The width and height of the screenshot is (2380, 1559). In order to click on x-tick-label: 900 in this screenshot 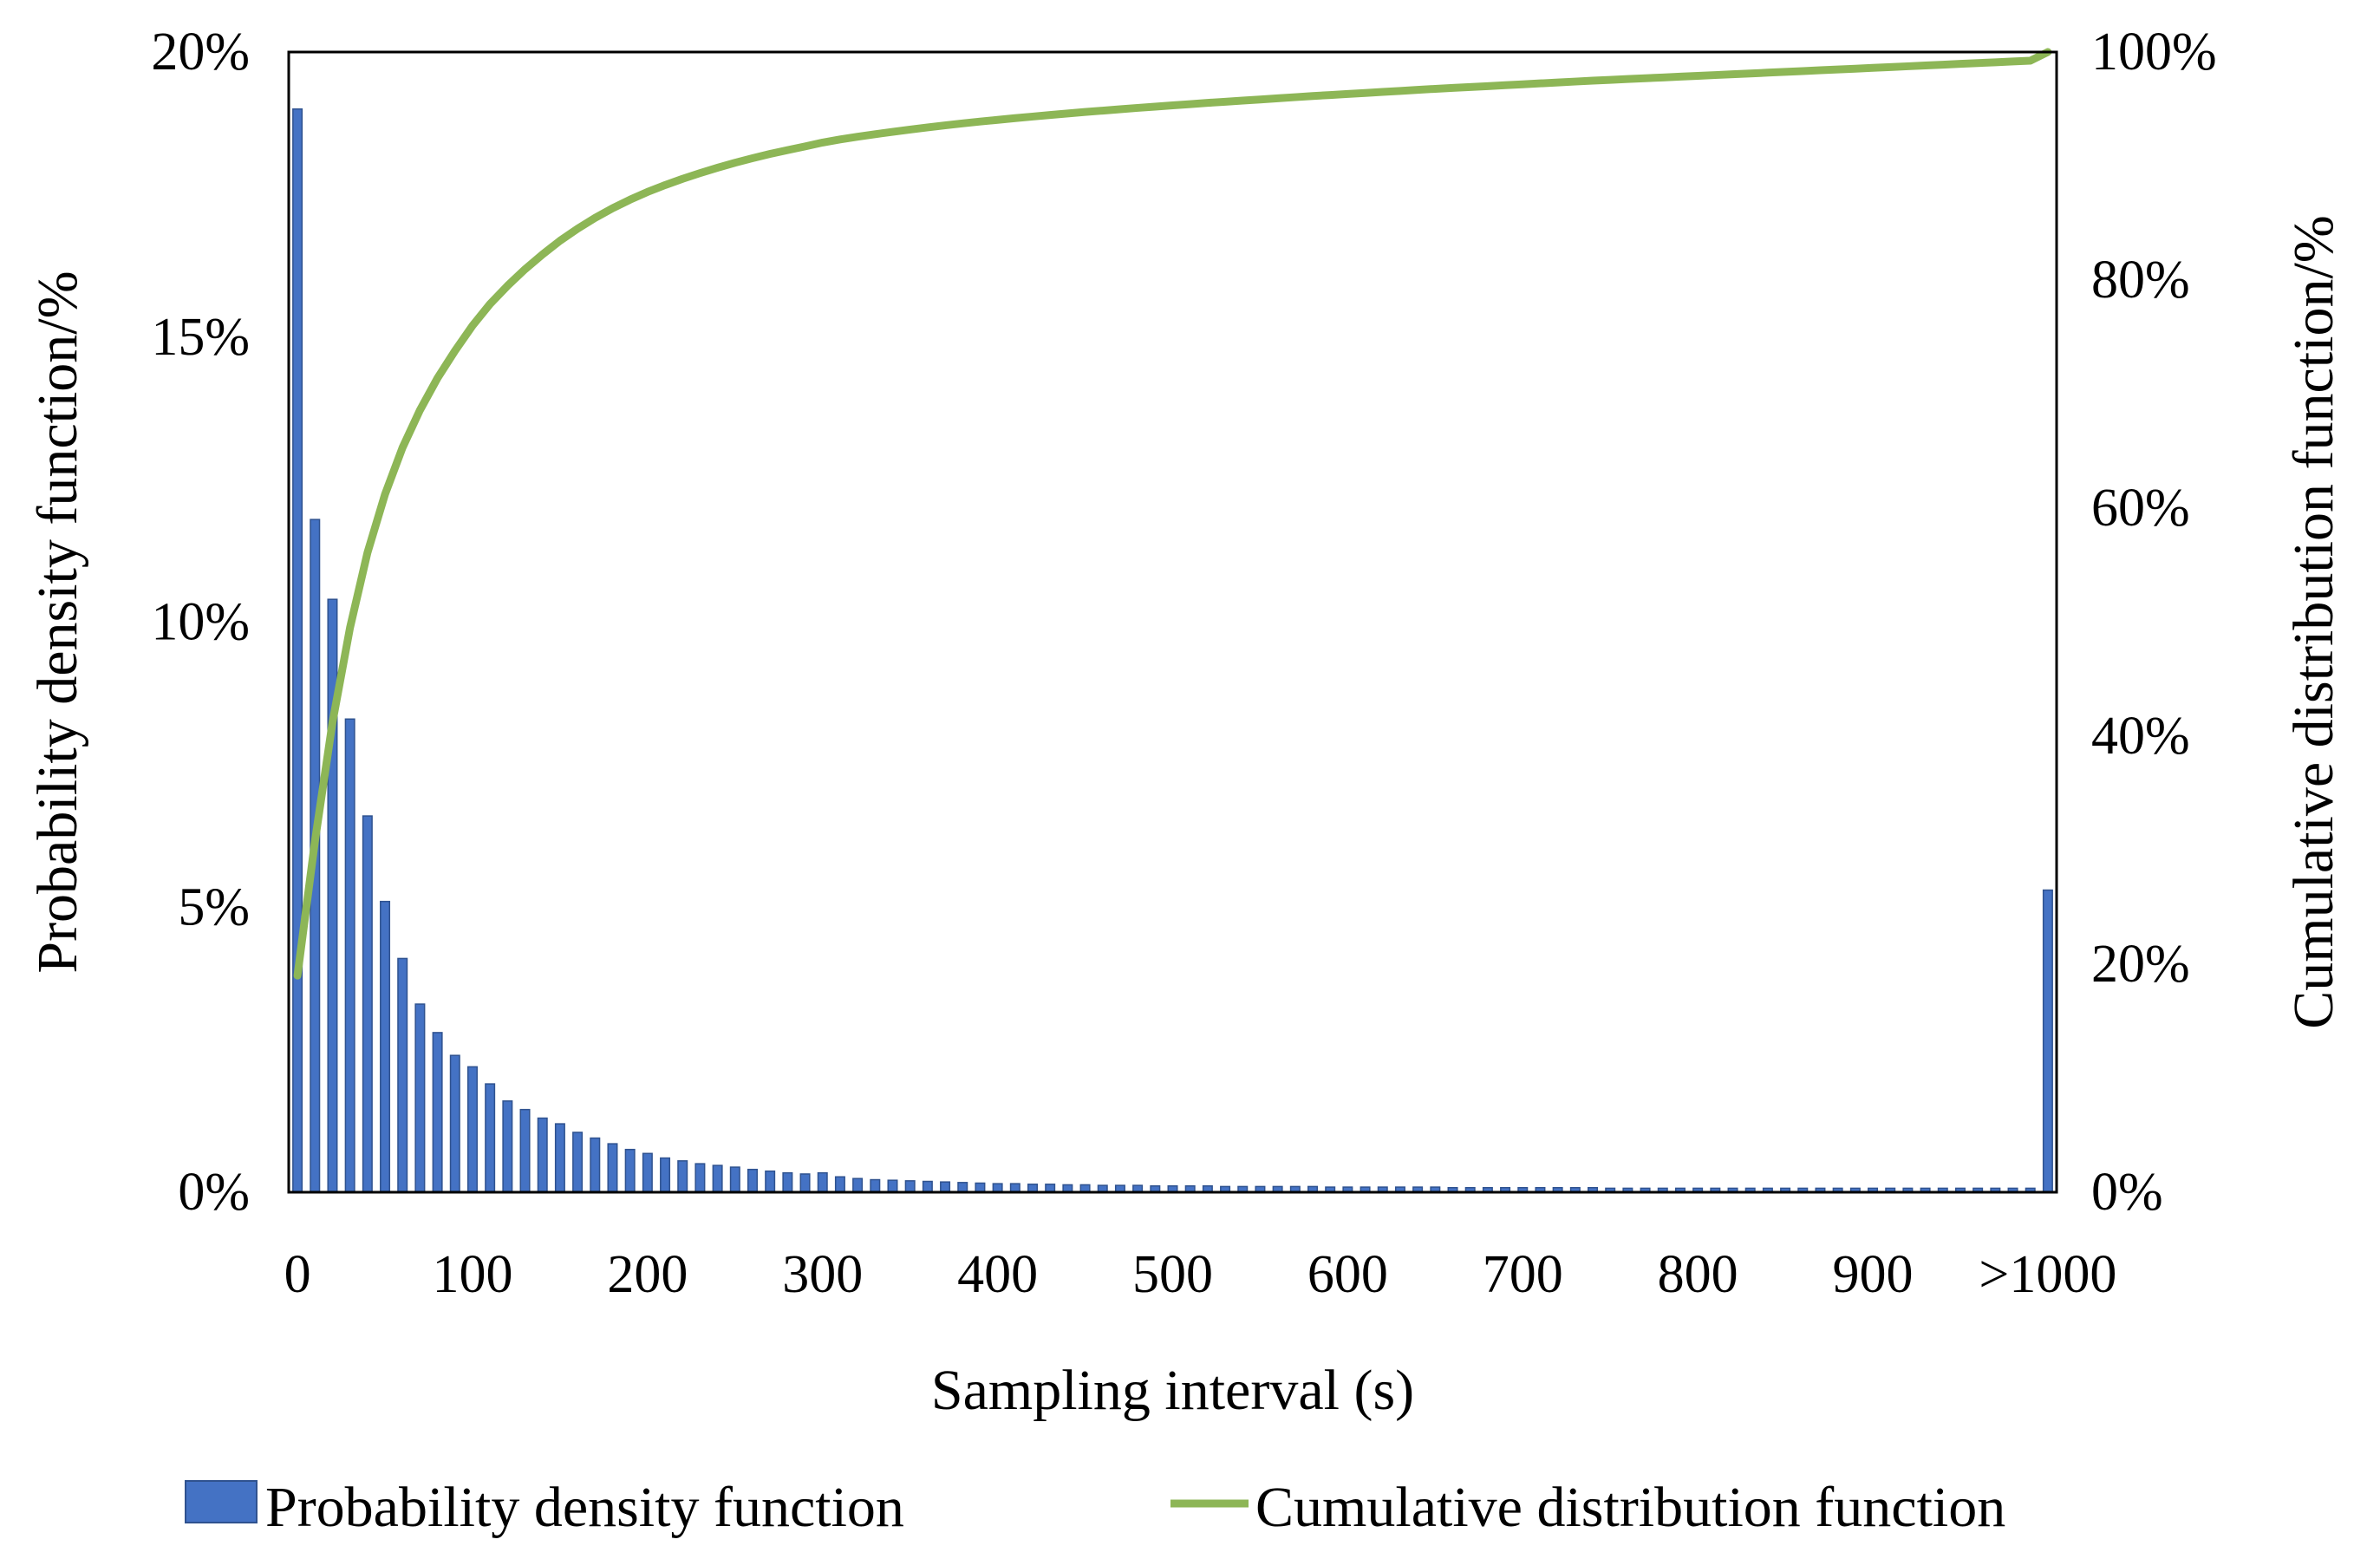, I will do `click(1873, 1274)`.